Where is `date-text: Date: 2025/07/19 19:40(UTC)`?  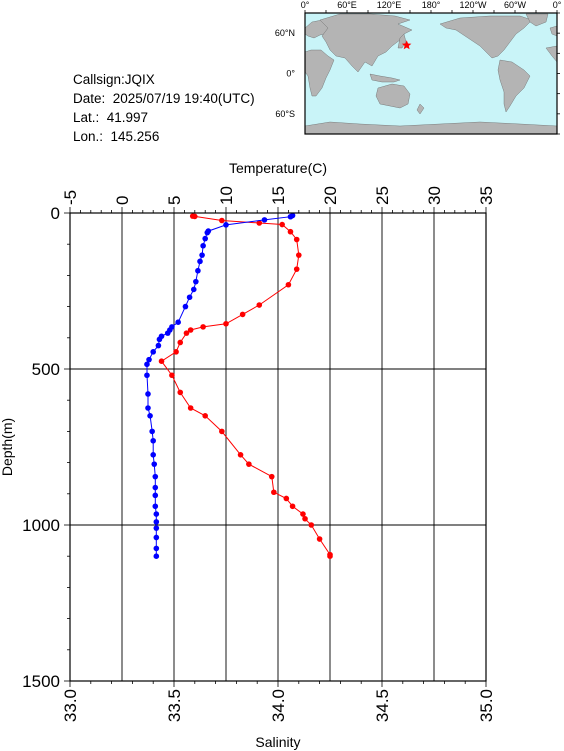 date-text: Date: 2025/07/19 19:40(UTC) is located at coordinates (164, 98).